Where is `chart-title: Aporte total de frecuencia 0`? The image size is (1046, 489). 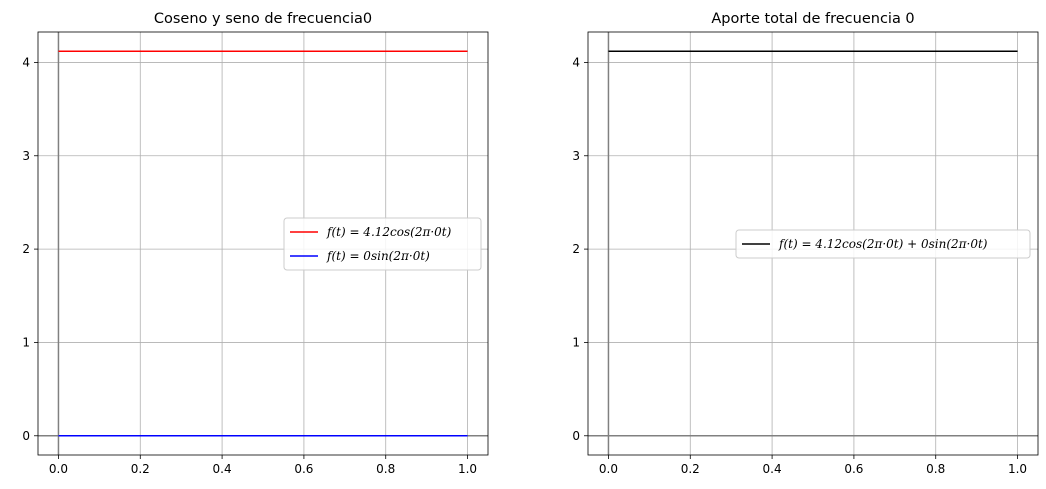
chart-title: Aporte total de frecuencia 0 is located at coordinates (812, 19).